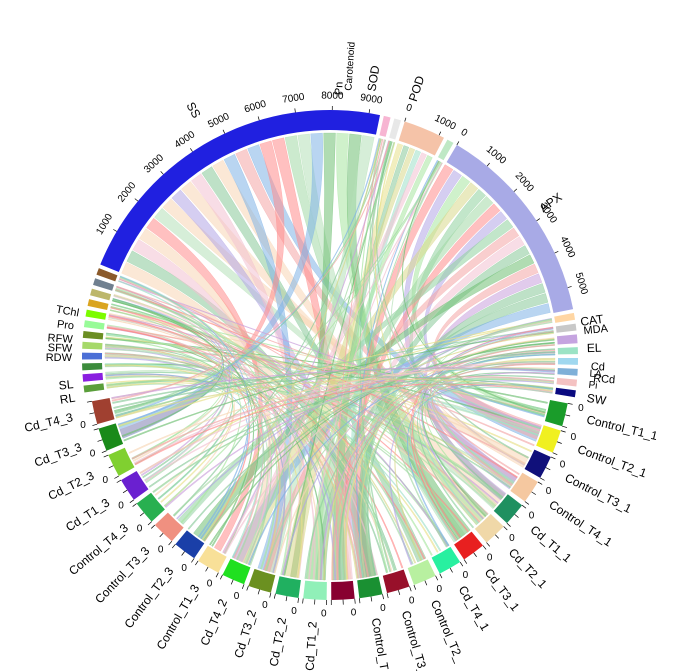  Describe the element at coordinates (445, 150) in the screenshot. I see `trait-arc-pod` at that location.